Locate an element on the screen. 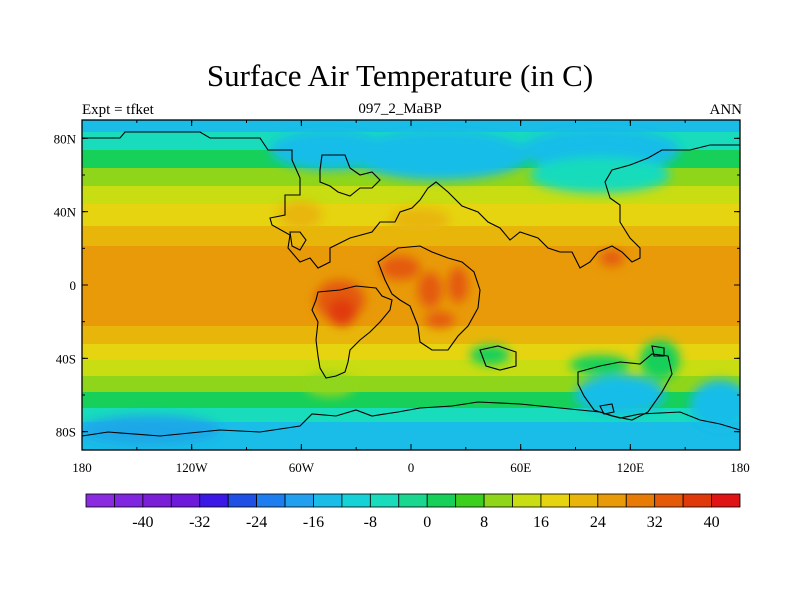 Image resolution: width=800 pixels, height=600 pixels. period-label: 097_2_MaBP is located at coordinates (400, 109).